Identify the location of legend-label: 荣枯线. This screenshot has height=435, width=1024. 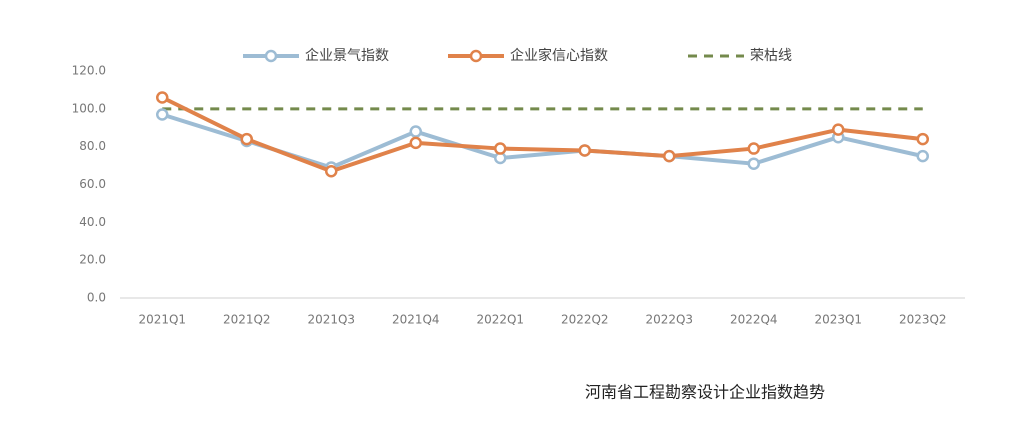
(771, 56).